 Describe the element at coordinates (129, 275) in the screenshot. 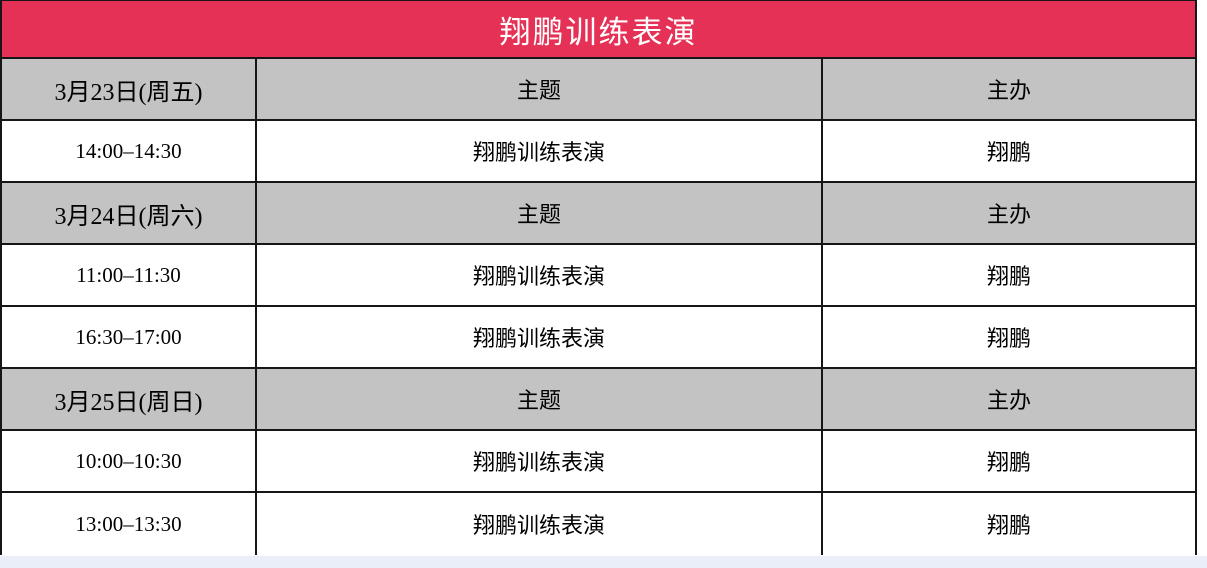

I see `time-cell: 11:00–11:30` at that location.